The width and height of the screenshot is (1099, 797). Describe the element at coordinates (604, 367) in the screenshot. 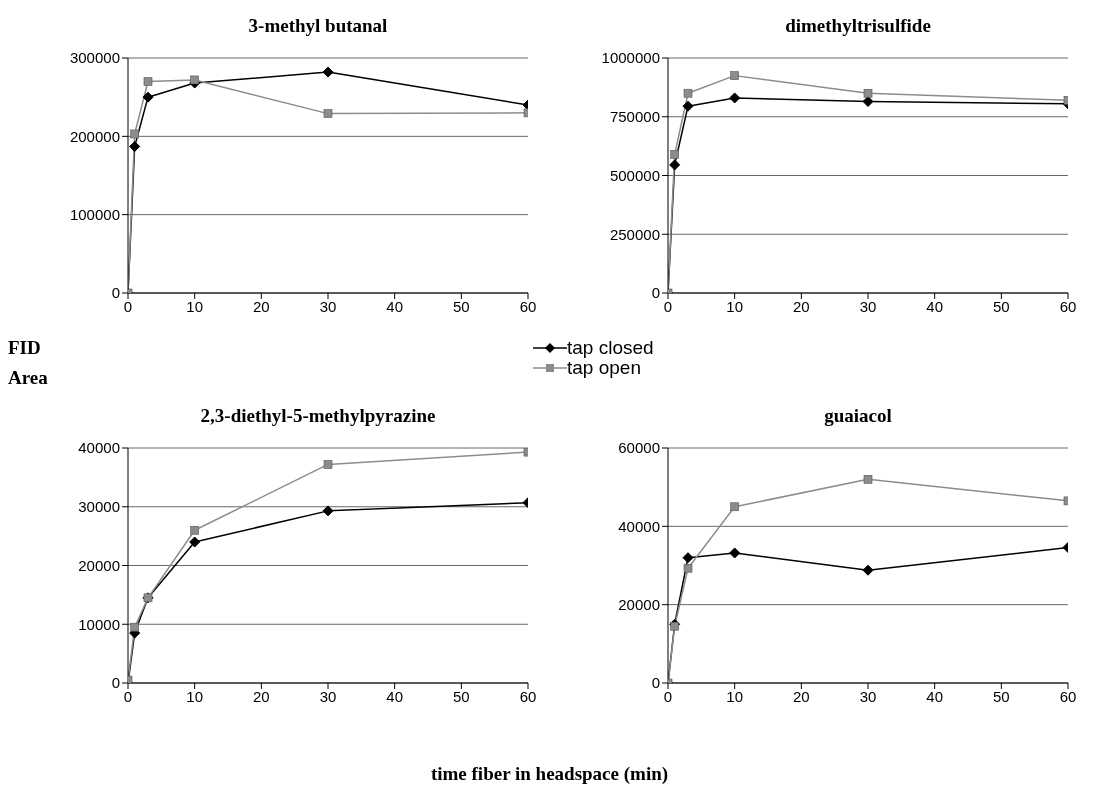

I see `legend-label: tap open` at that location.